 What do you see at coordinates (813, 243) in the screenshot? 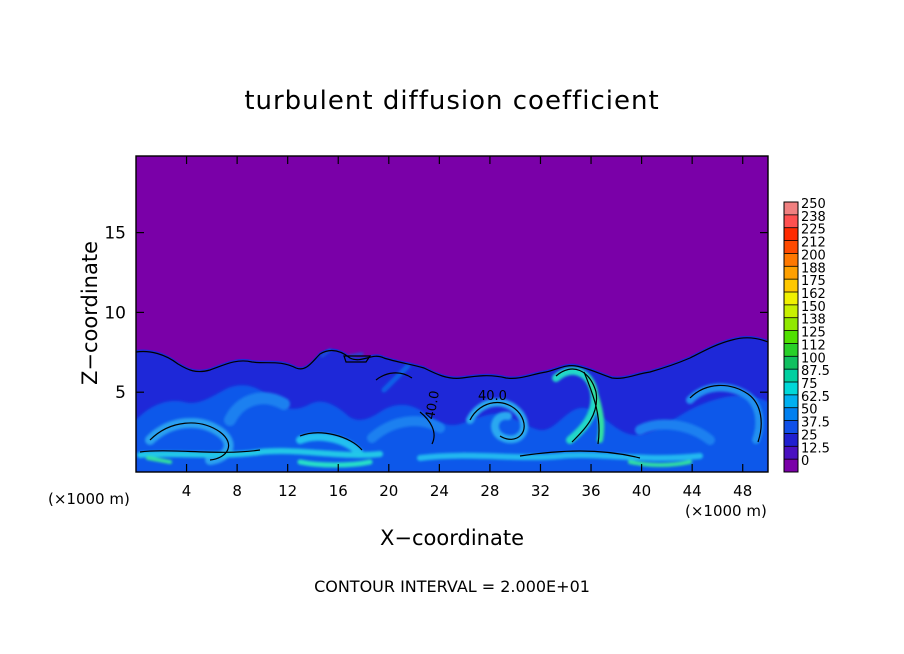
I see `colorbar-label: 212` at bounding box center [813, 243].